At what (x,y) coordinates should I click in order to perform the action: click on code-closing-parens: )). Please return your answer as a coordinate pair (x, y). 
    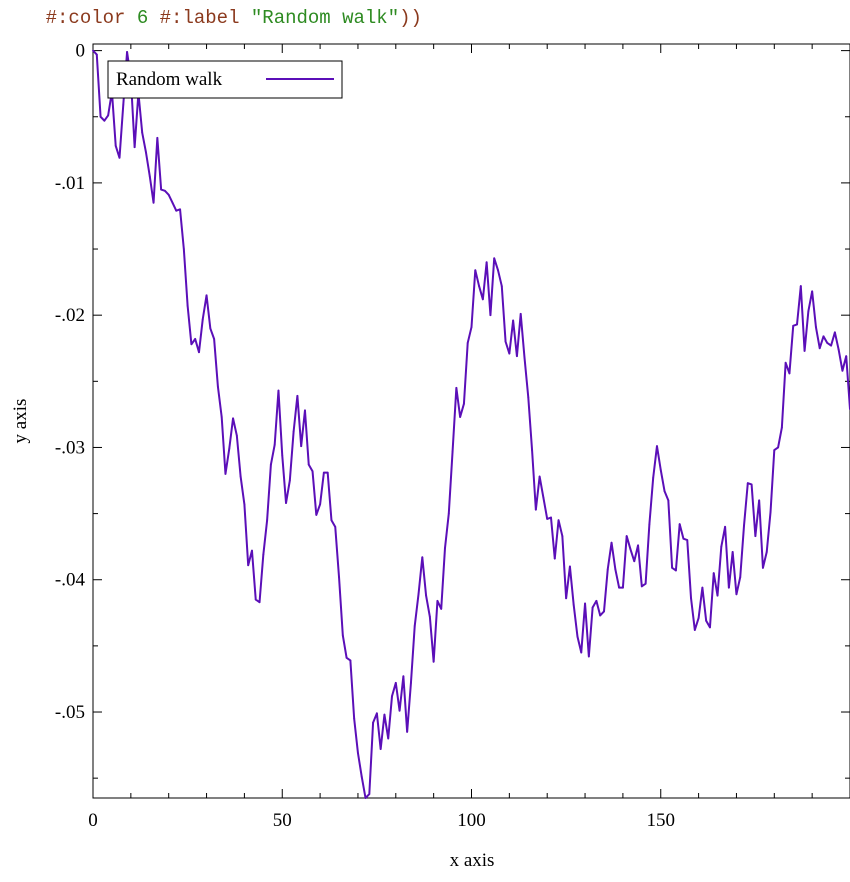
    Looking at the image, I should click on (410, 18).